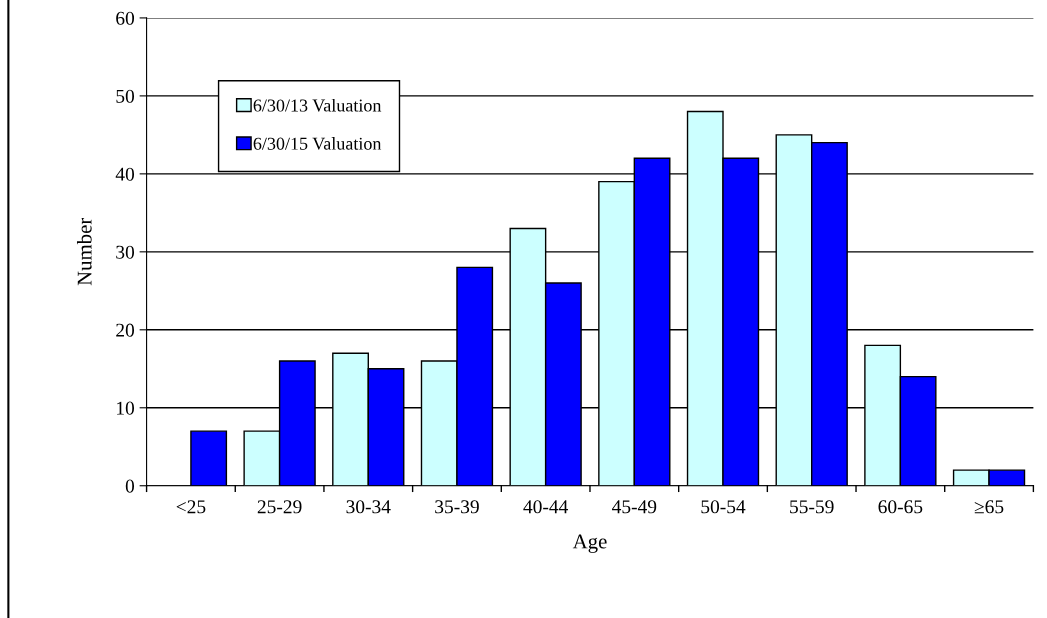 This screenshot has height=618, width=1047. I want to click on legend-label: 6/30/15 Valuation, so click(317, 143).